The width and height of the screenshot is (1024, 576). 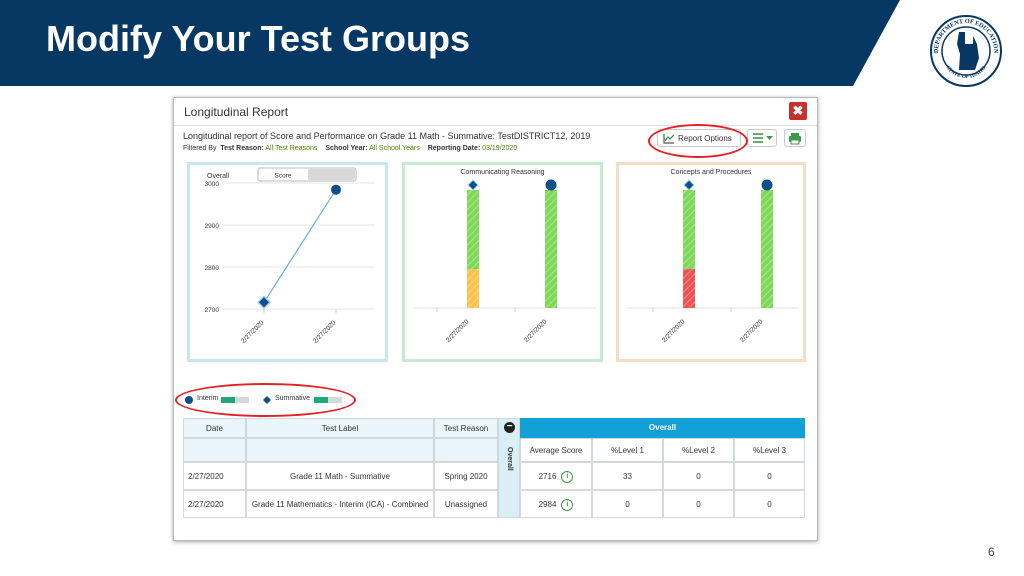 I want to click on close-icon: ✖, so click(x=798, y=110).